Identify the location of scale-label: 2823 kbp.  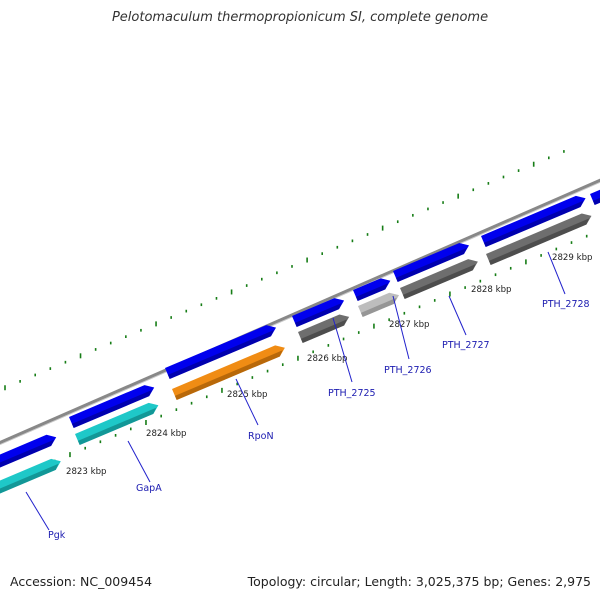
(86, 472).